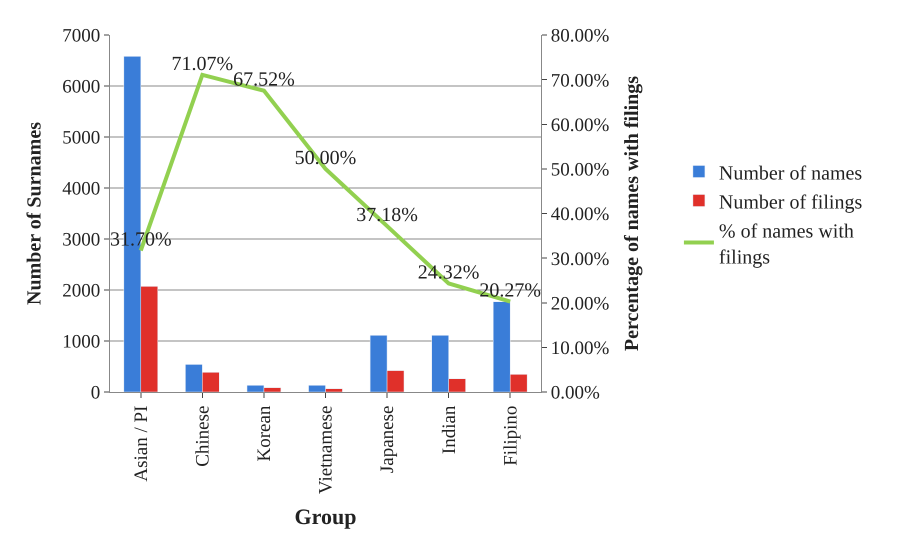 The width and height of the screenshot is (911, 537). I want to click on x-tick-label: Japanese, so click(387, 440).